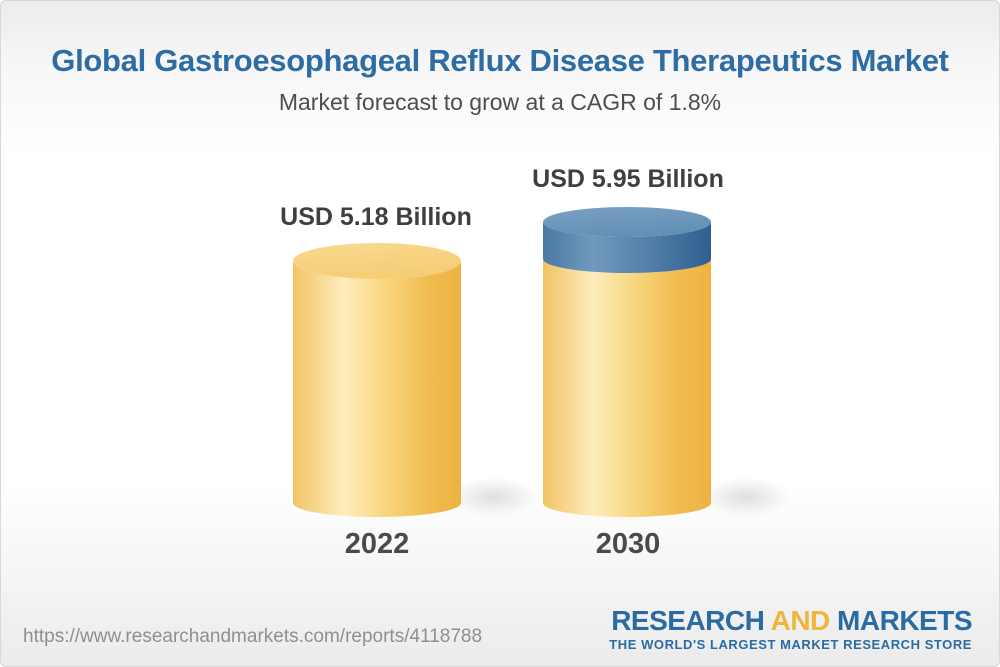 The width and height of the screenshot is (1000, 667). Describe the element at coordinates (377, 544) in the screenshot. I see `year-label-2022: 2022` at that location.